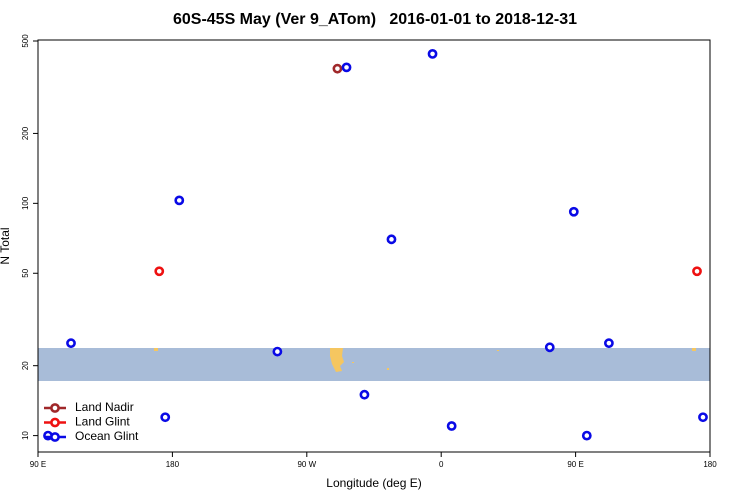  What do you see at coordinates (107, 436) in the screenshot?
I see `legend-label: Ocean Glint` at bounding box center [107, 436].